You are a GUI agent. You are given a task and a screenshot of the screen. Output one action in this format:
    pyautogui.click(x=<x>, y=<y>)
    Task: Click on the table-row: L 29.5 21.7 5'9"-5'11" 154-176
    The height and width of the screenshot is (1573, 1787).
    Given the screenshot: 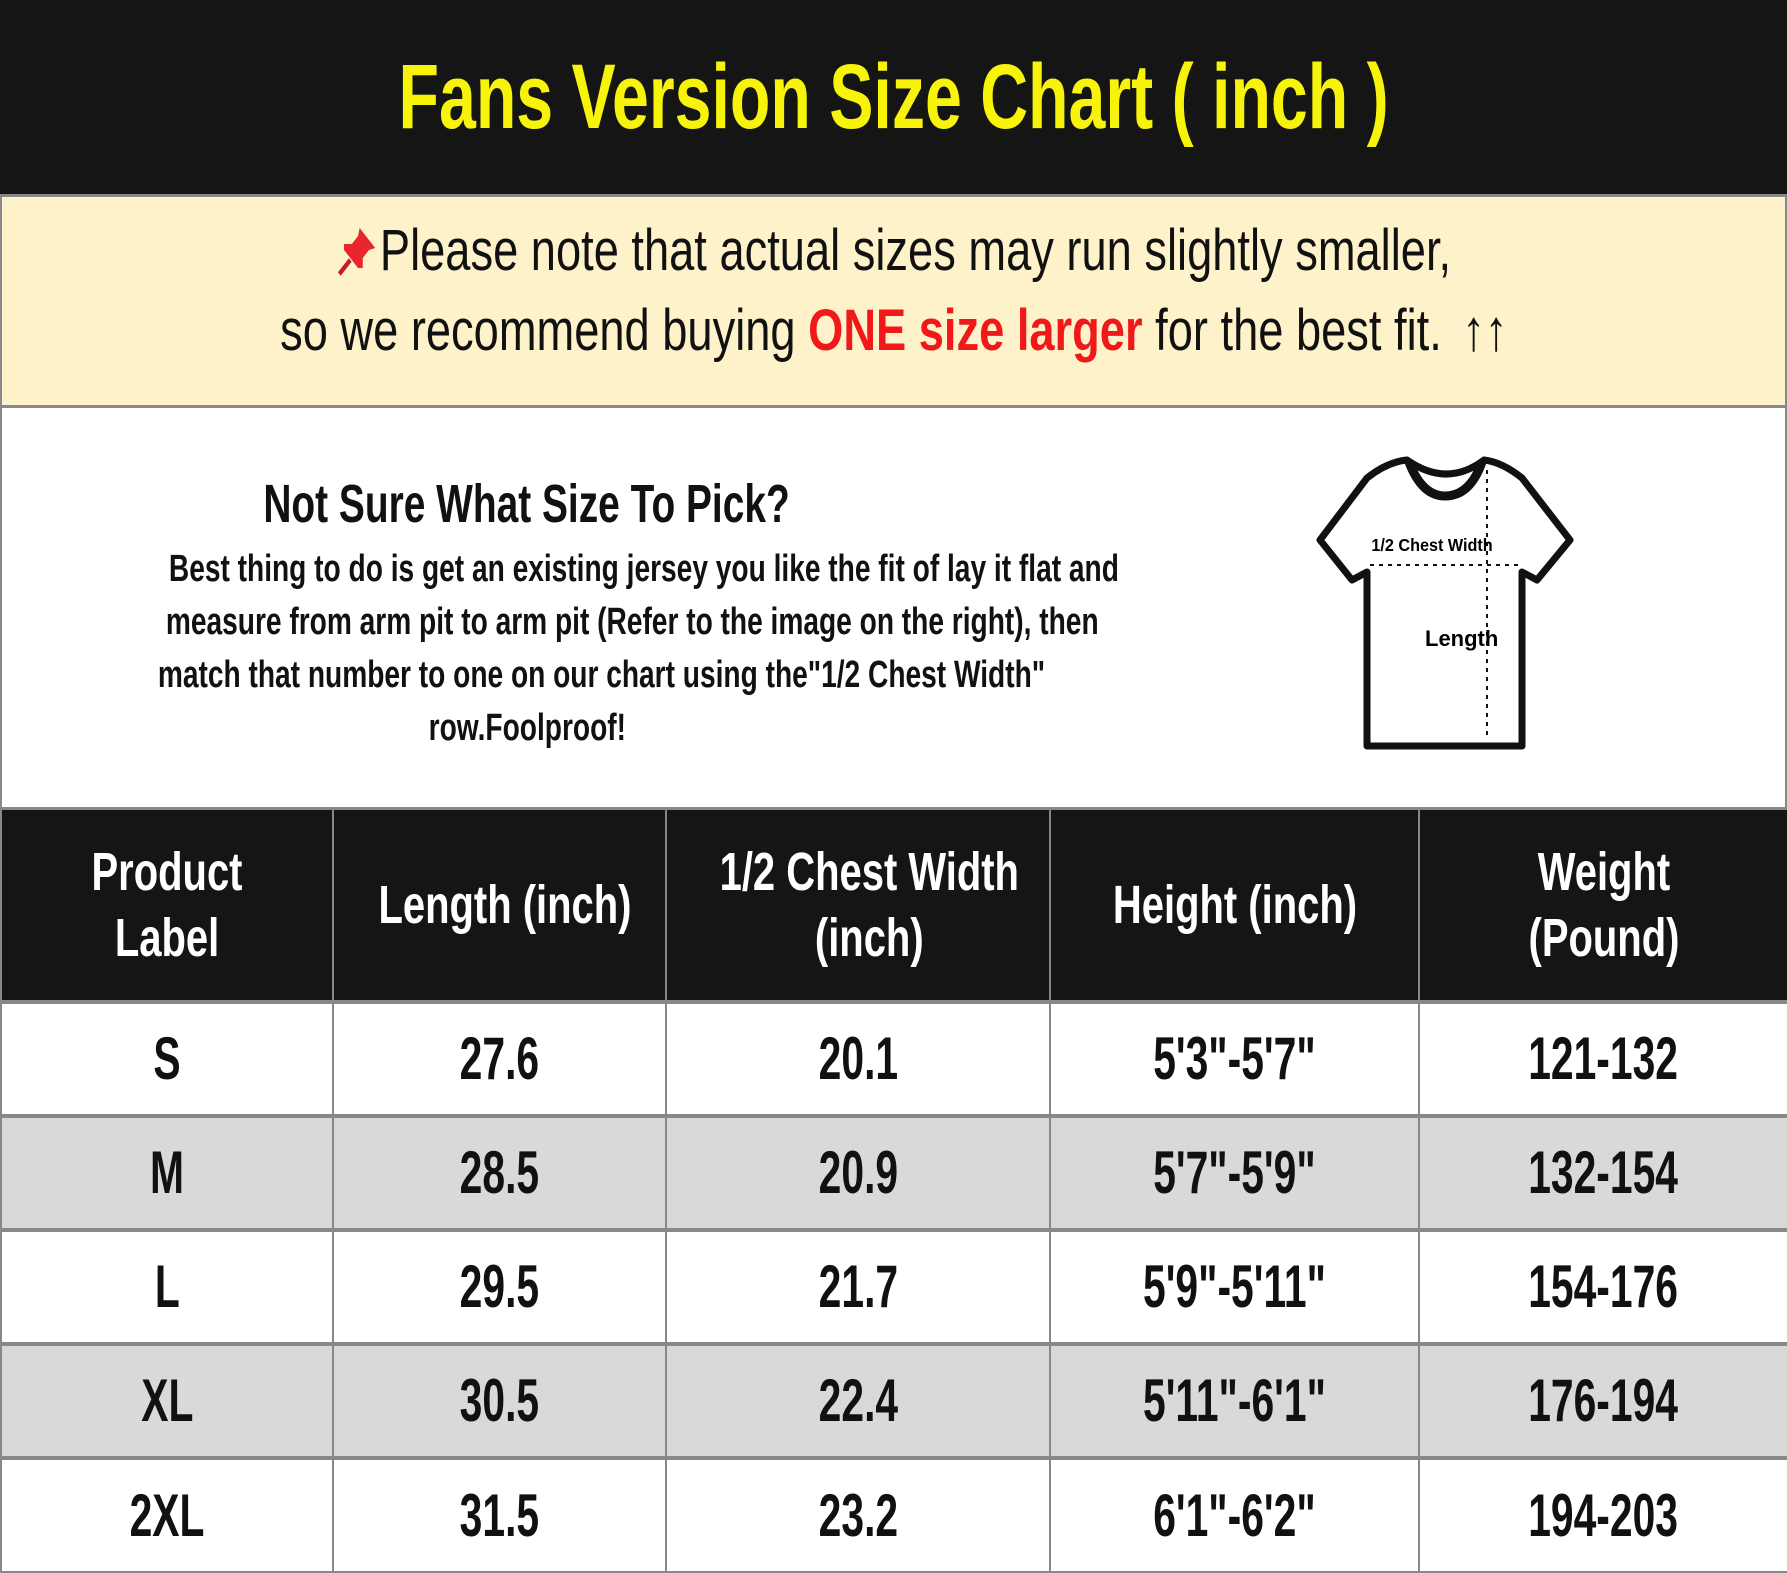 What is the action you would take?
    pyautogui.click(x=893, y=1286)
    